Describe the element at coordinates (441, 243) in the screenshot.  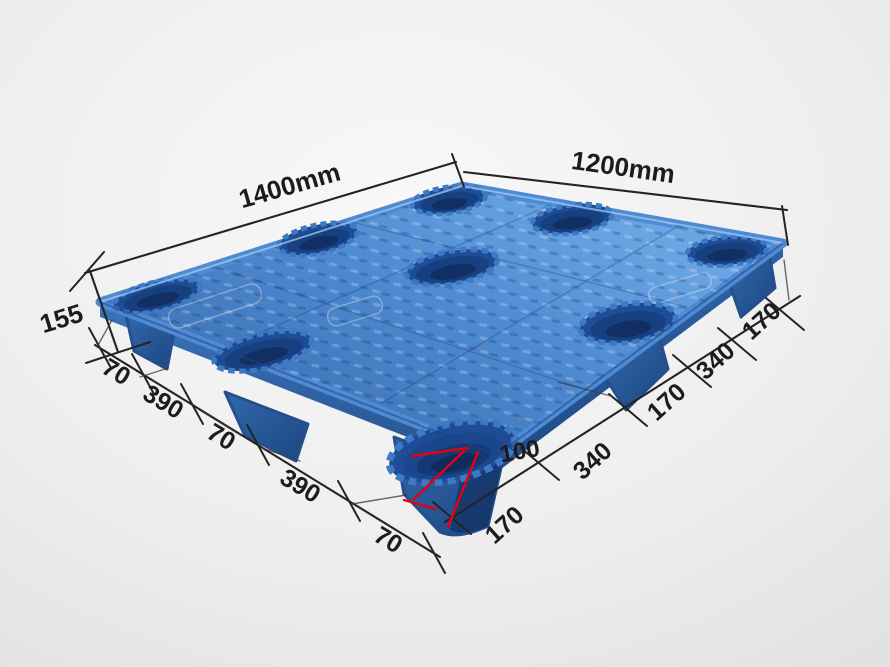
I see `deck-edge-highlight` at that location.